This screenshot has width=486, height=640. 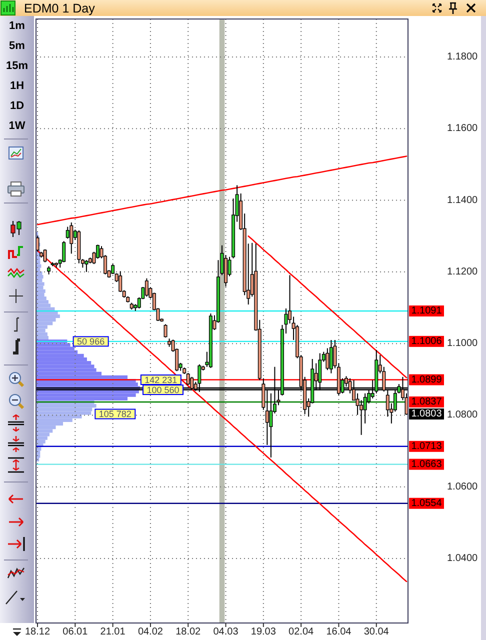 What do you see at coordinates (426, 414) in the screenshot?
I see `text: 1.0803` at bounding box center [426, 414].